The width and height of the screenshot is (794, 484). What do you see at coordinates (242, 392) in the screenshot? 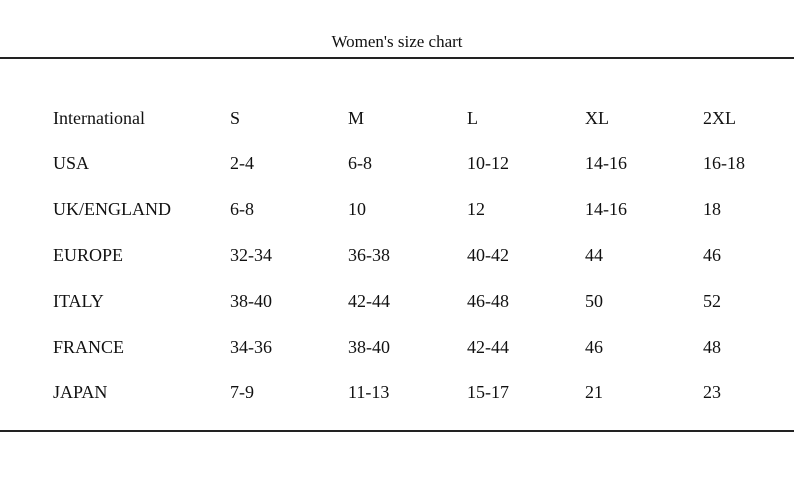
I see `size-cell: 7-9` at bounding box center [242, 392].